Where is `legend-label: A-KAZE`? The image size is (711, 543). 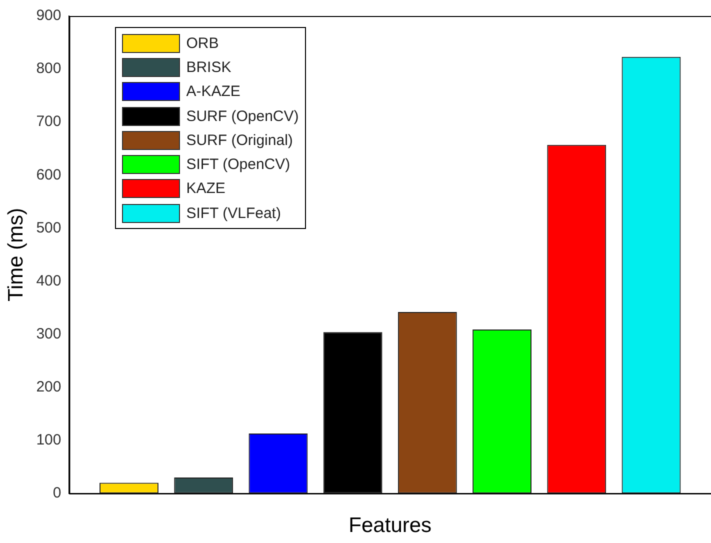
legend-label: A-KAZE is located at coordinates (213, 91).